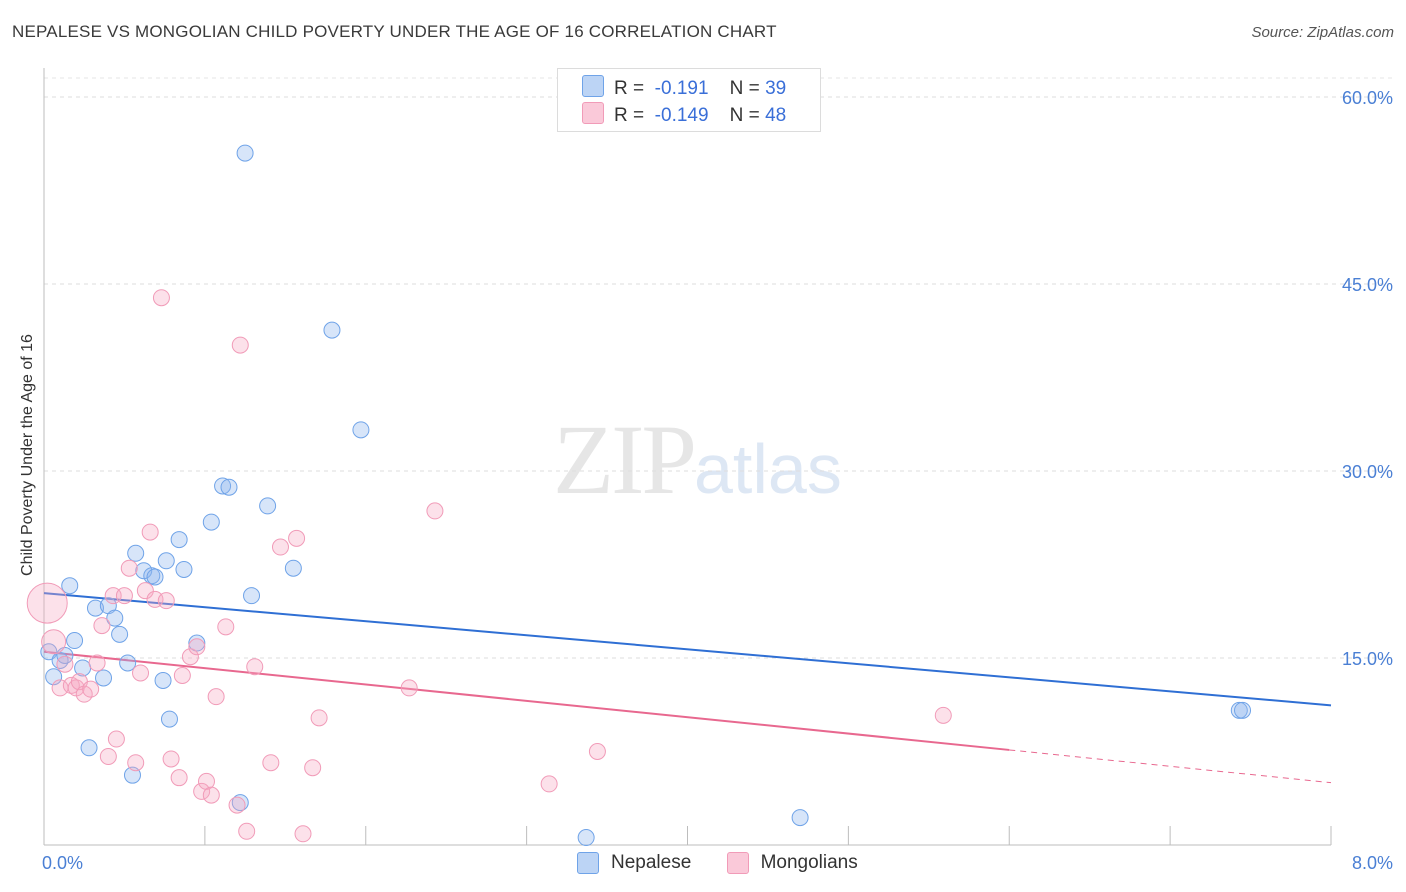  What do you see at coordinates (625, 459) in the screenshot?
I see `watermark-zip: ZIP` at bounding box center [625, 459].